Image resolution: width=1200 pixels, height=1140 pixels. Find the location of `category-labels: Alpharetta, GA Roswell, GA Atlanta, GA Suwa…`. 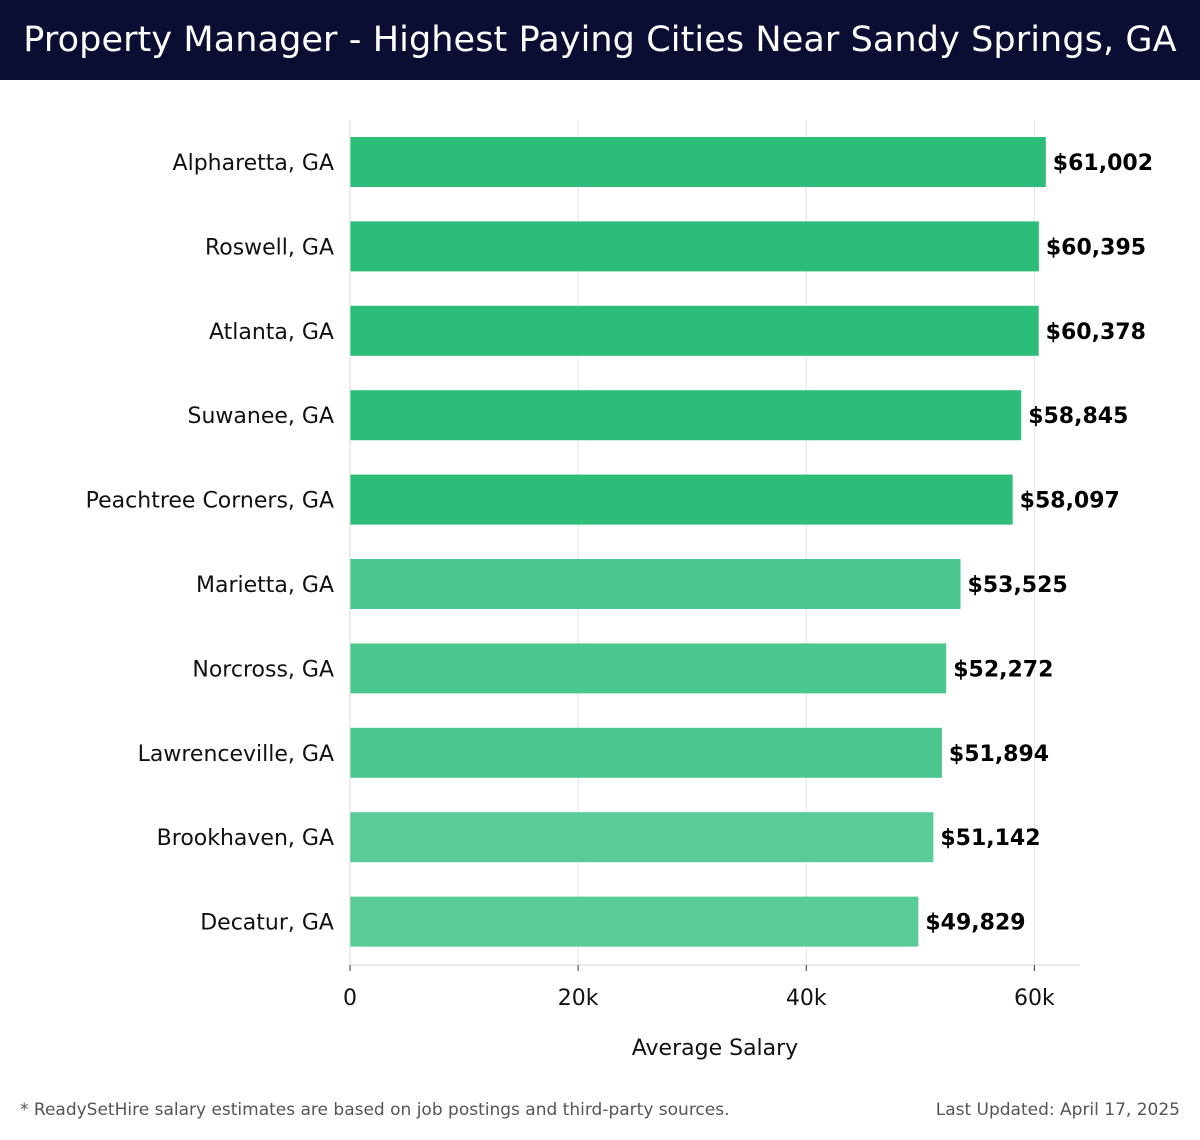

category-labels: Alpharetta, GA Roswell, GA Atlanta, GA Suwa… is located at coordinates (210, 543).